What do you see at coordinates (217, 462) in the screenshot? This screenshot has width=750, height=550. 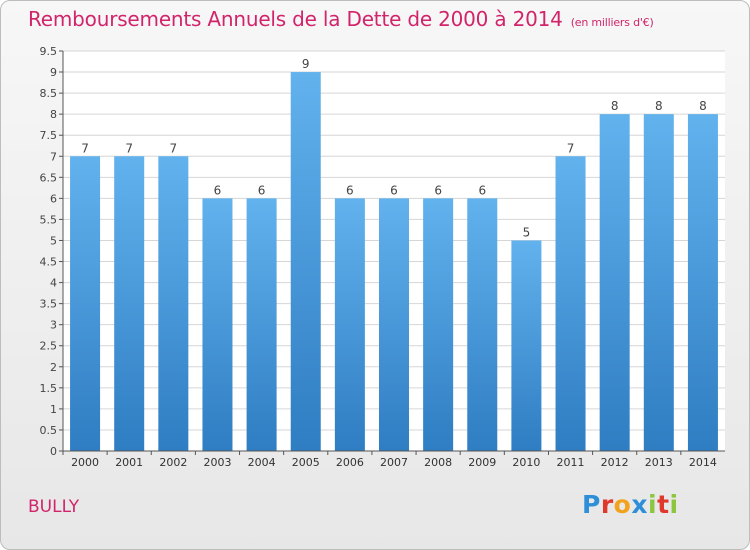 I see `x-tick-label: 2003` at bounding box center [217, 462].